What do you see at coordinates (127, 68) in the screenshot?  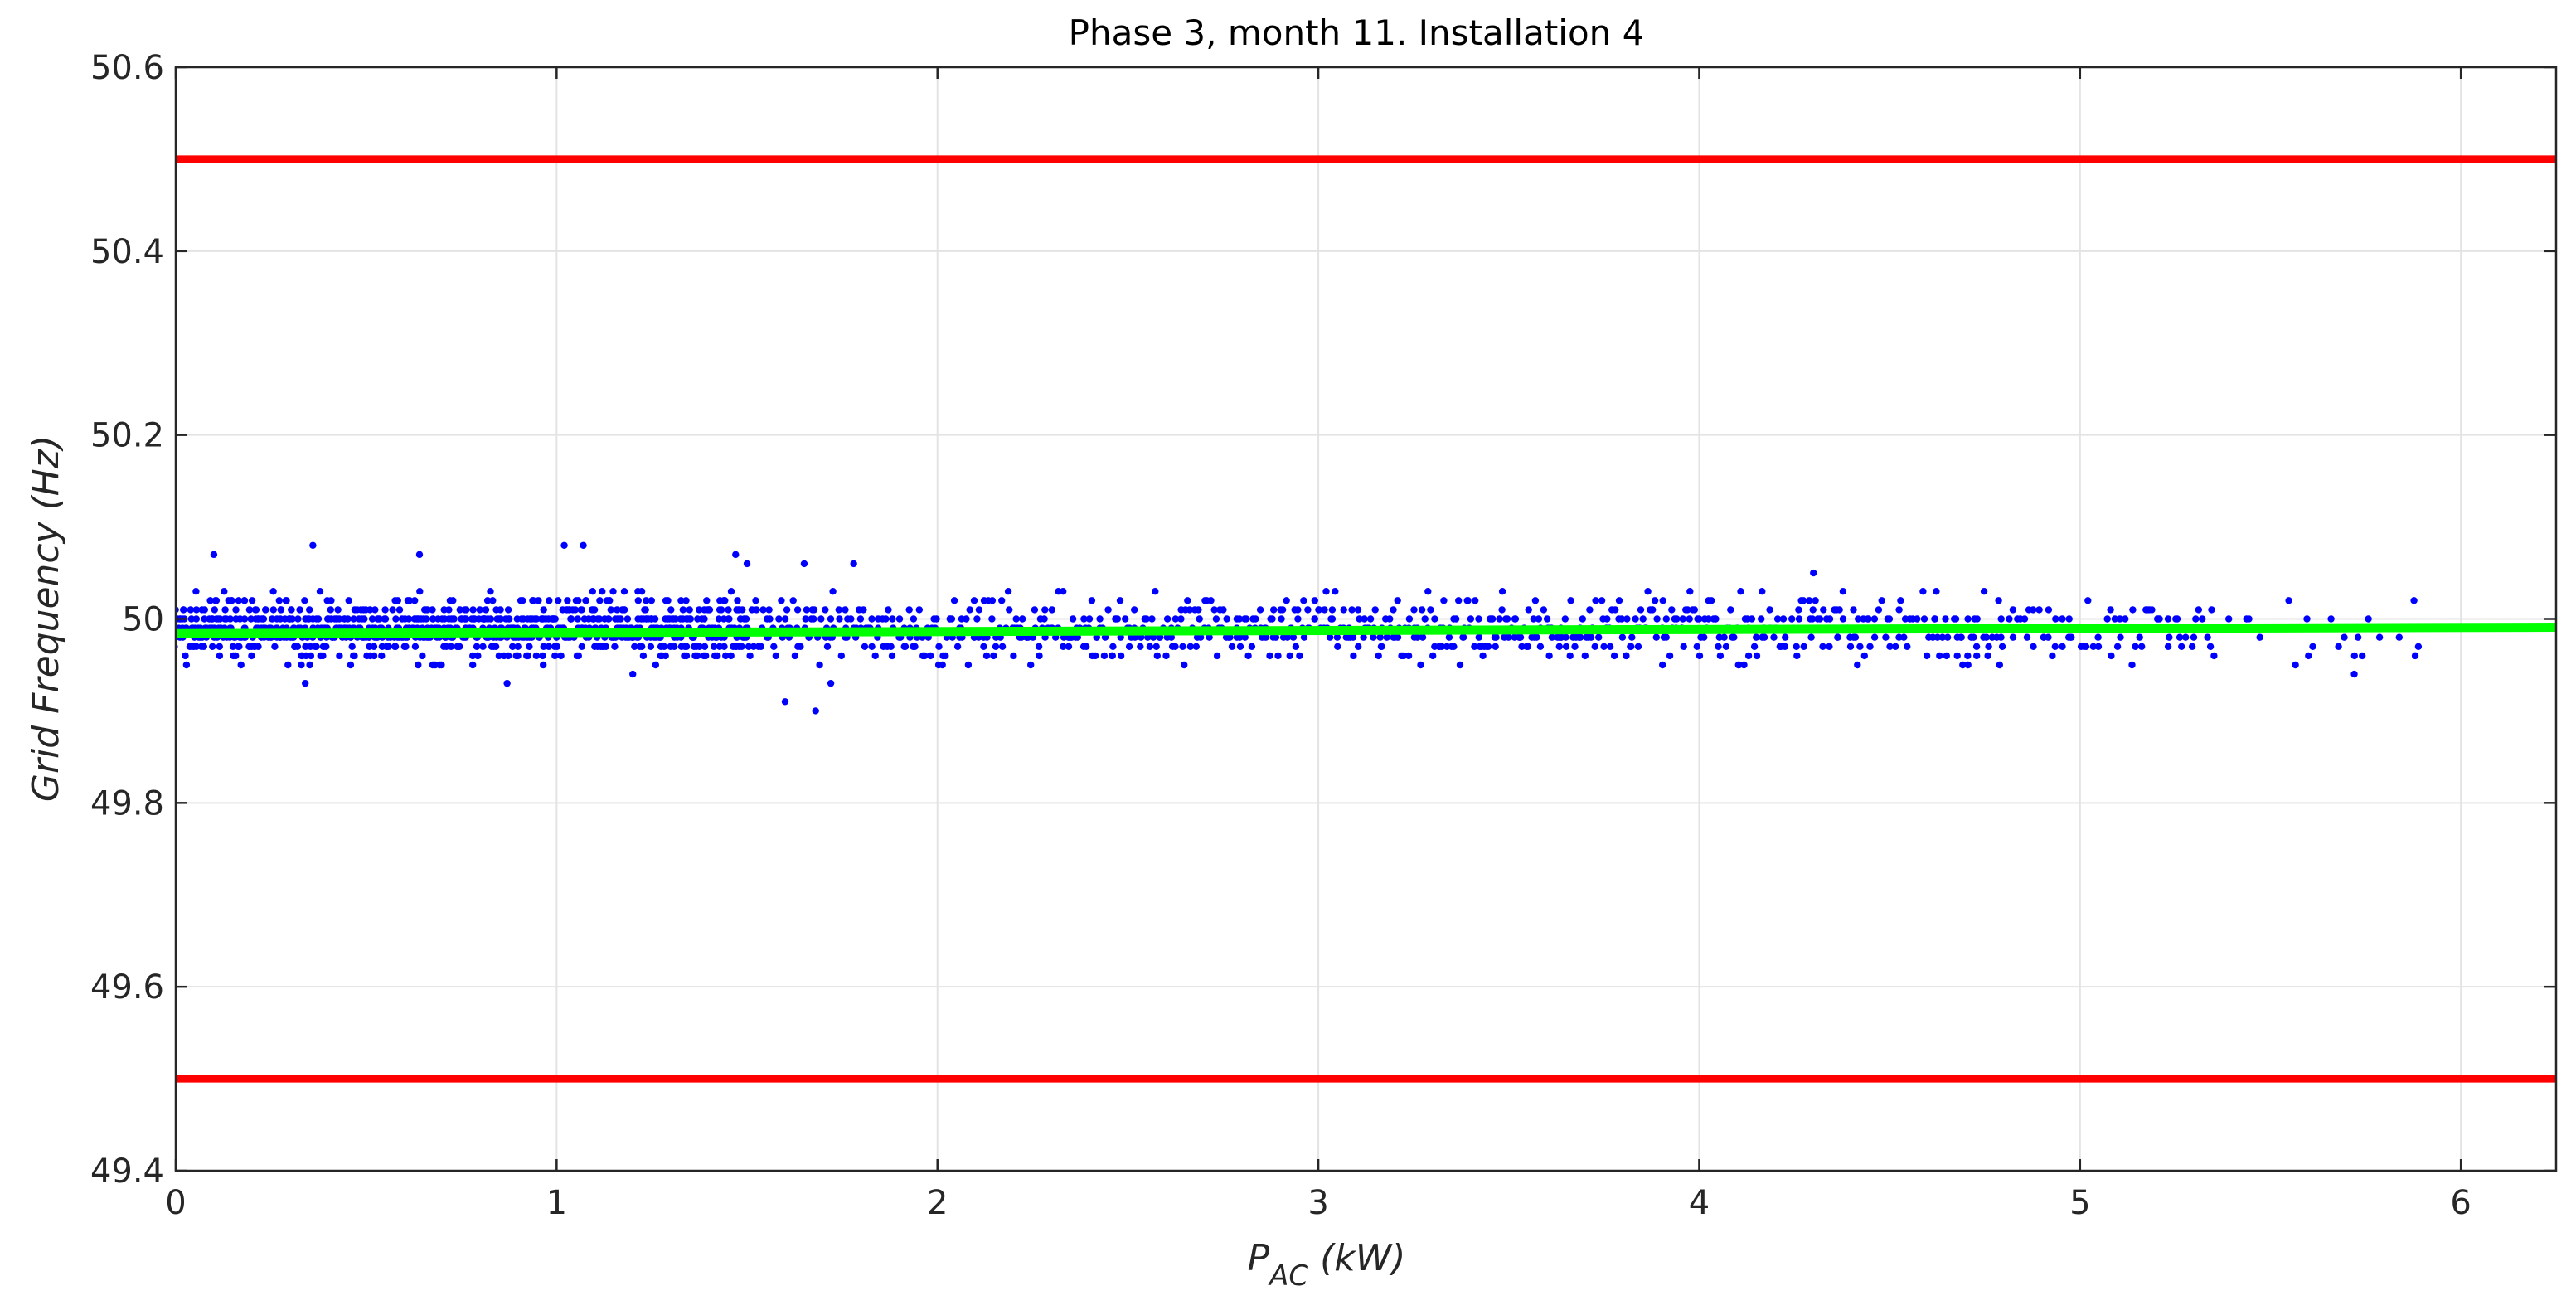 I see `y-tick-label: 50.6` at bounding box center [127, 68].